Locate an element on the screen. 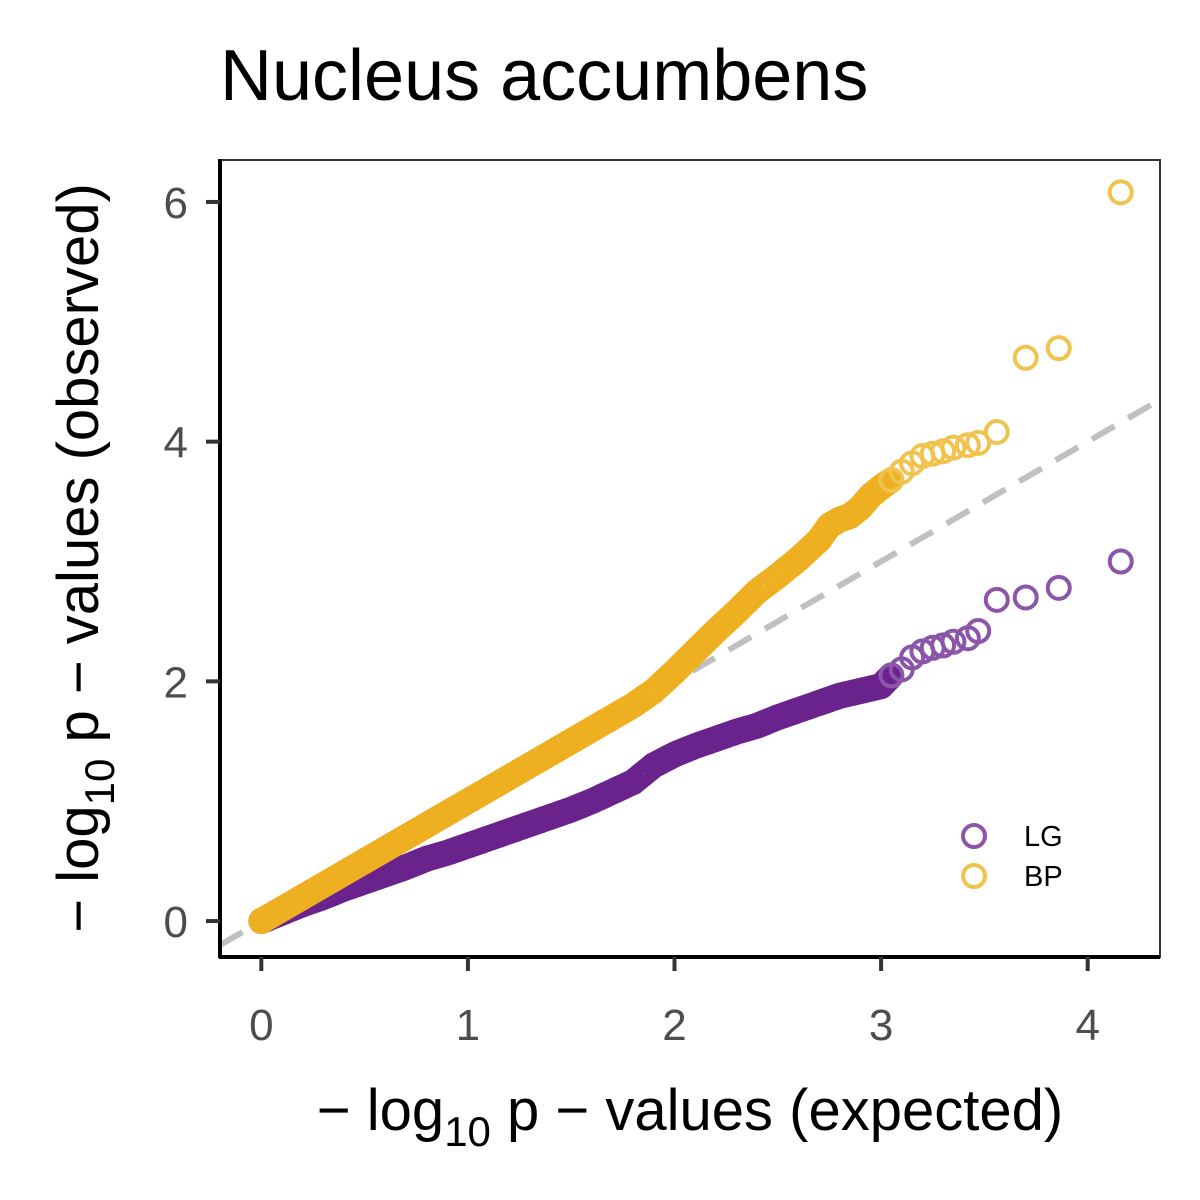 The width and height of the screenshot is (1200, 1200). y-axis-title: − log10 p − values (observed) is located at coordinates (84, 558).